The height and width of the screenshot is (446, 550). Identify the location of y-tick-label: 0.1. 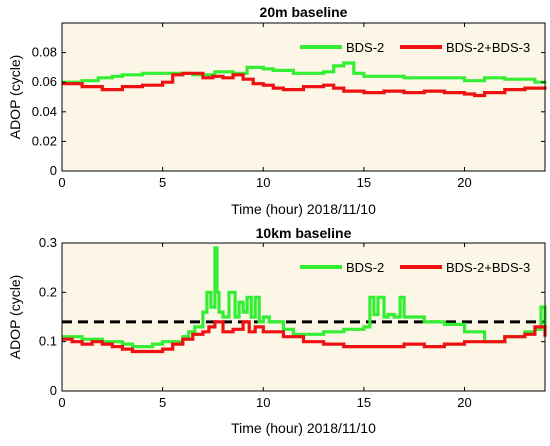
(48, 341).